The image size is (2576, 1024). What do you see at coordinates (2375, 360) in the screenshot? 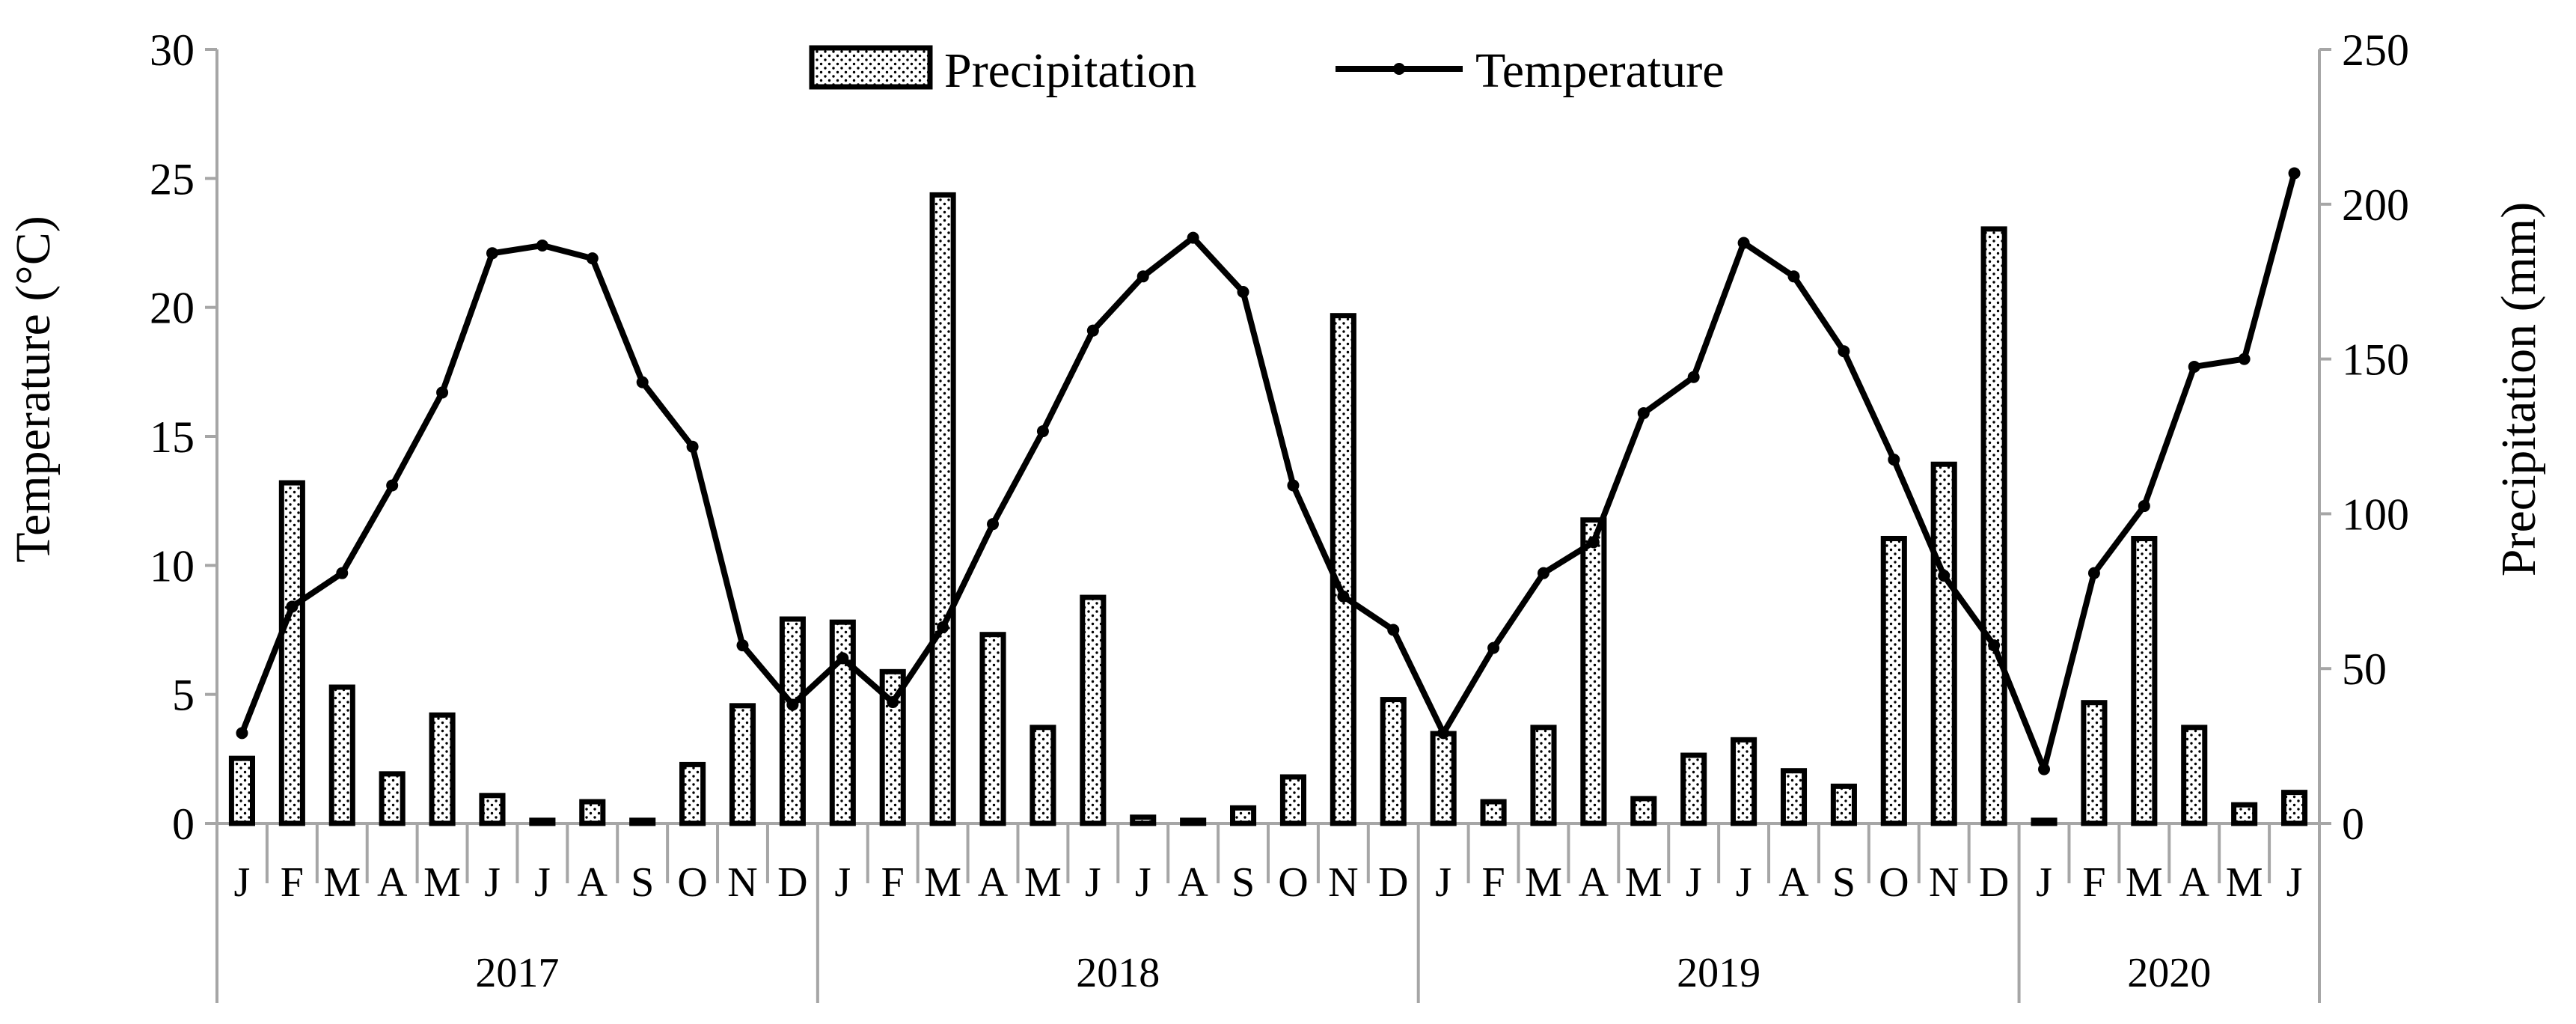
I see `right-tick-label: 150` at bounding box center [2375, 360].